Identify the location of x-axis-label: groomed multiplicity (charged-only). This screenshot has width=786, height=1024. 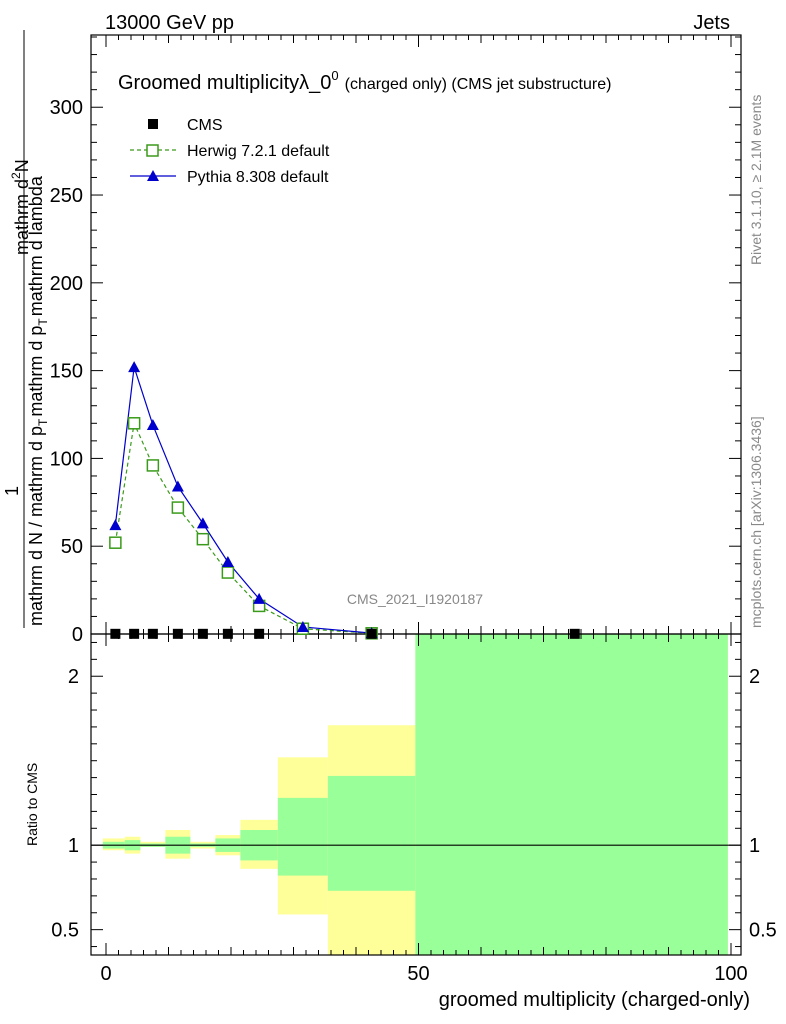
(594, 1000).